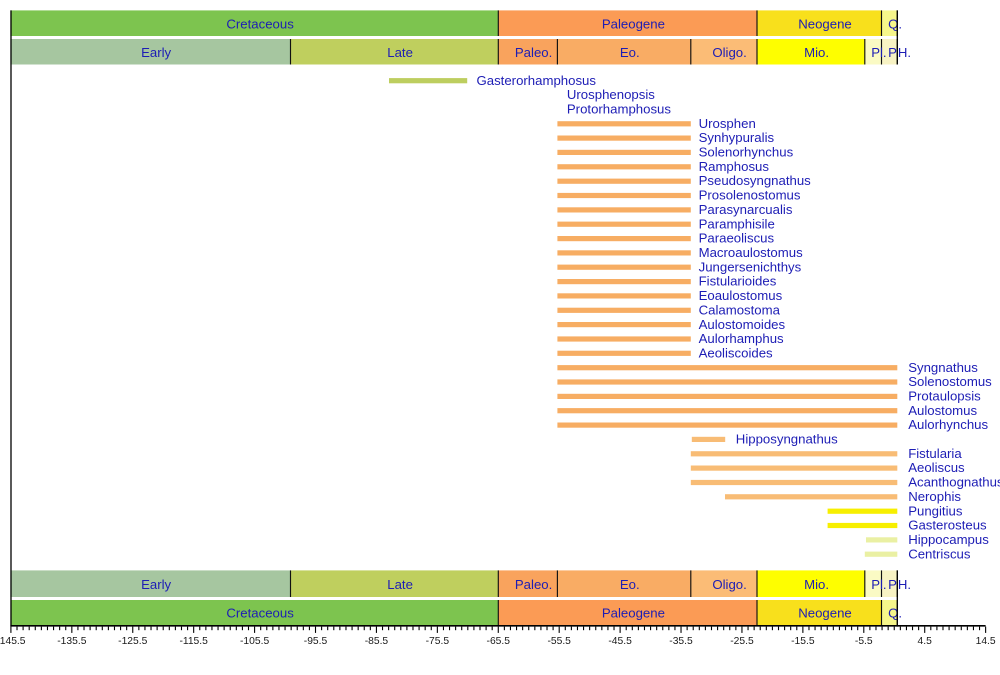  Describe the element at coordinates (734, 166) in the screenshot. I see `svg-text: Ramphosus` at that location.